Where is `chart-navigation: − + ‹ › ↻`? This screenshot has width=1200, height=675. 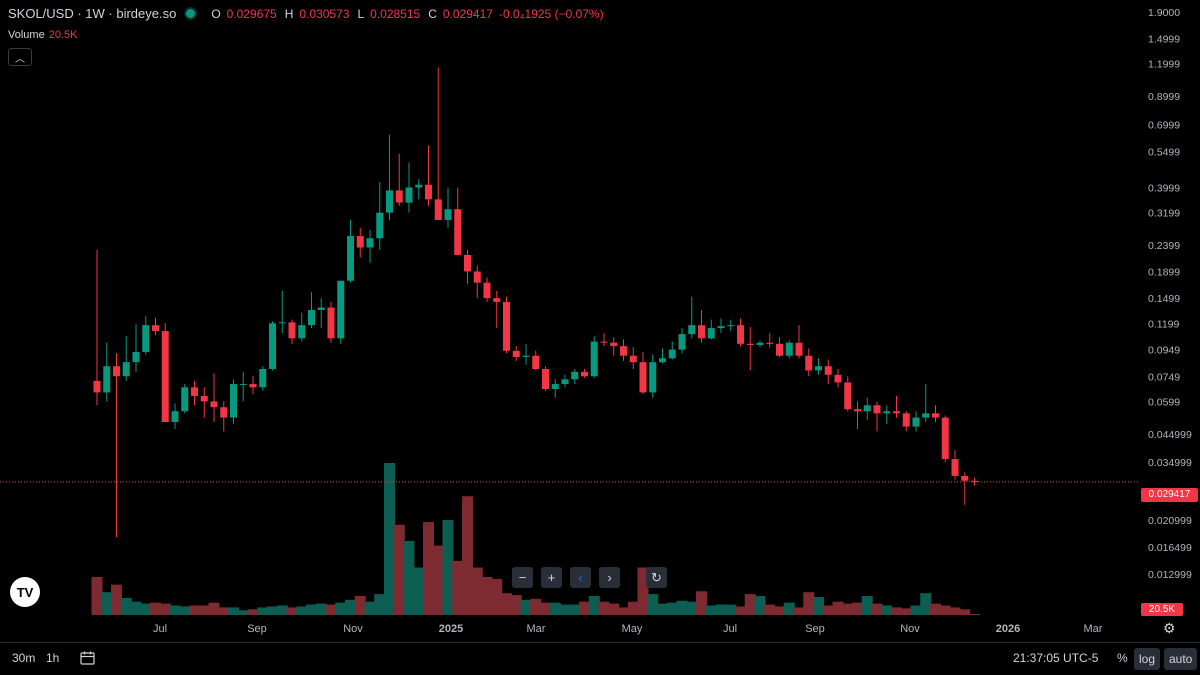 chart-navigation: − + ‹ › ↻ is located at coordinates (589, 577).